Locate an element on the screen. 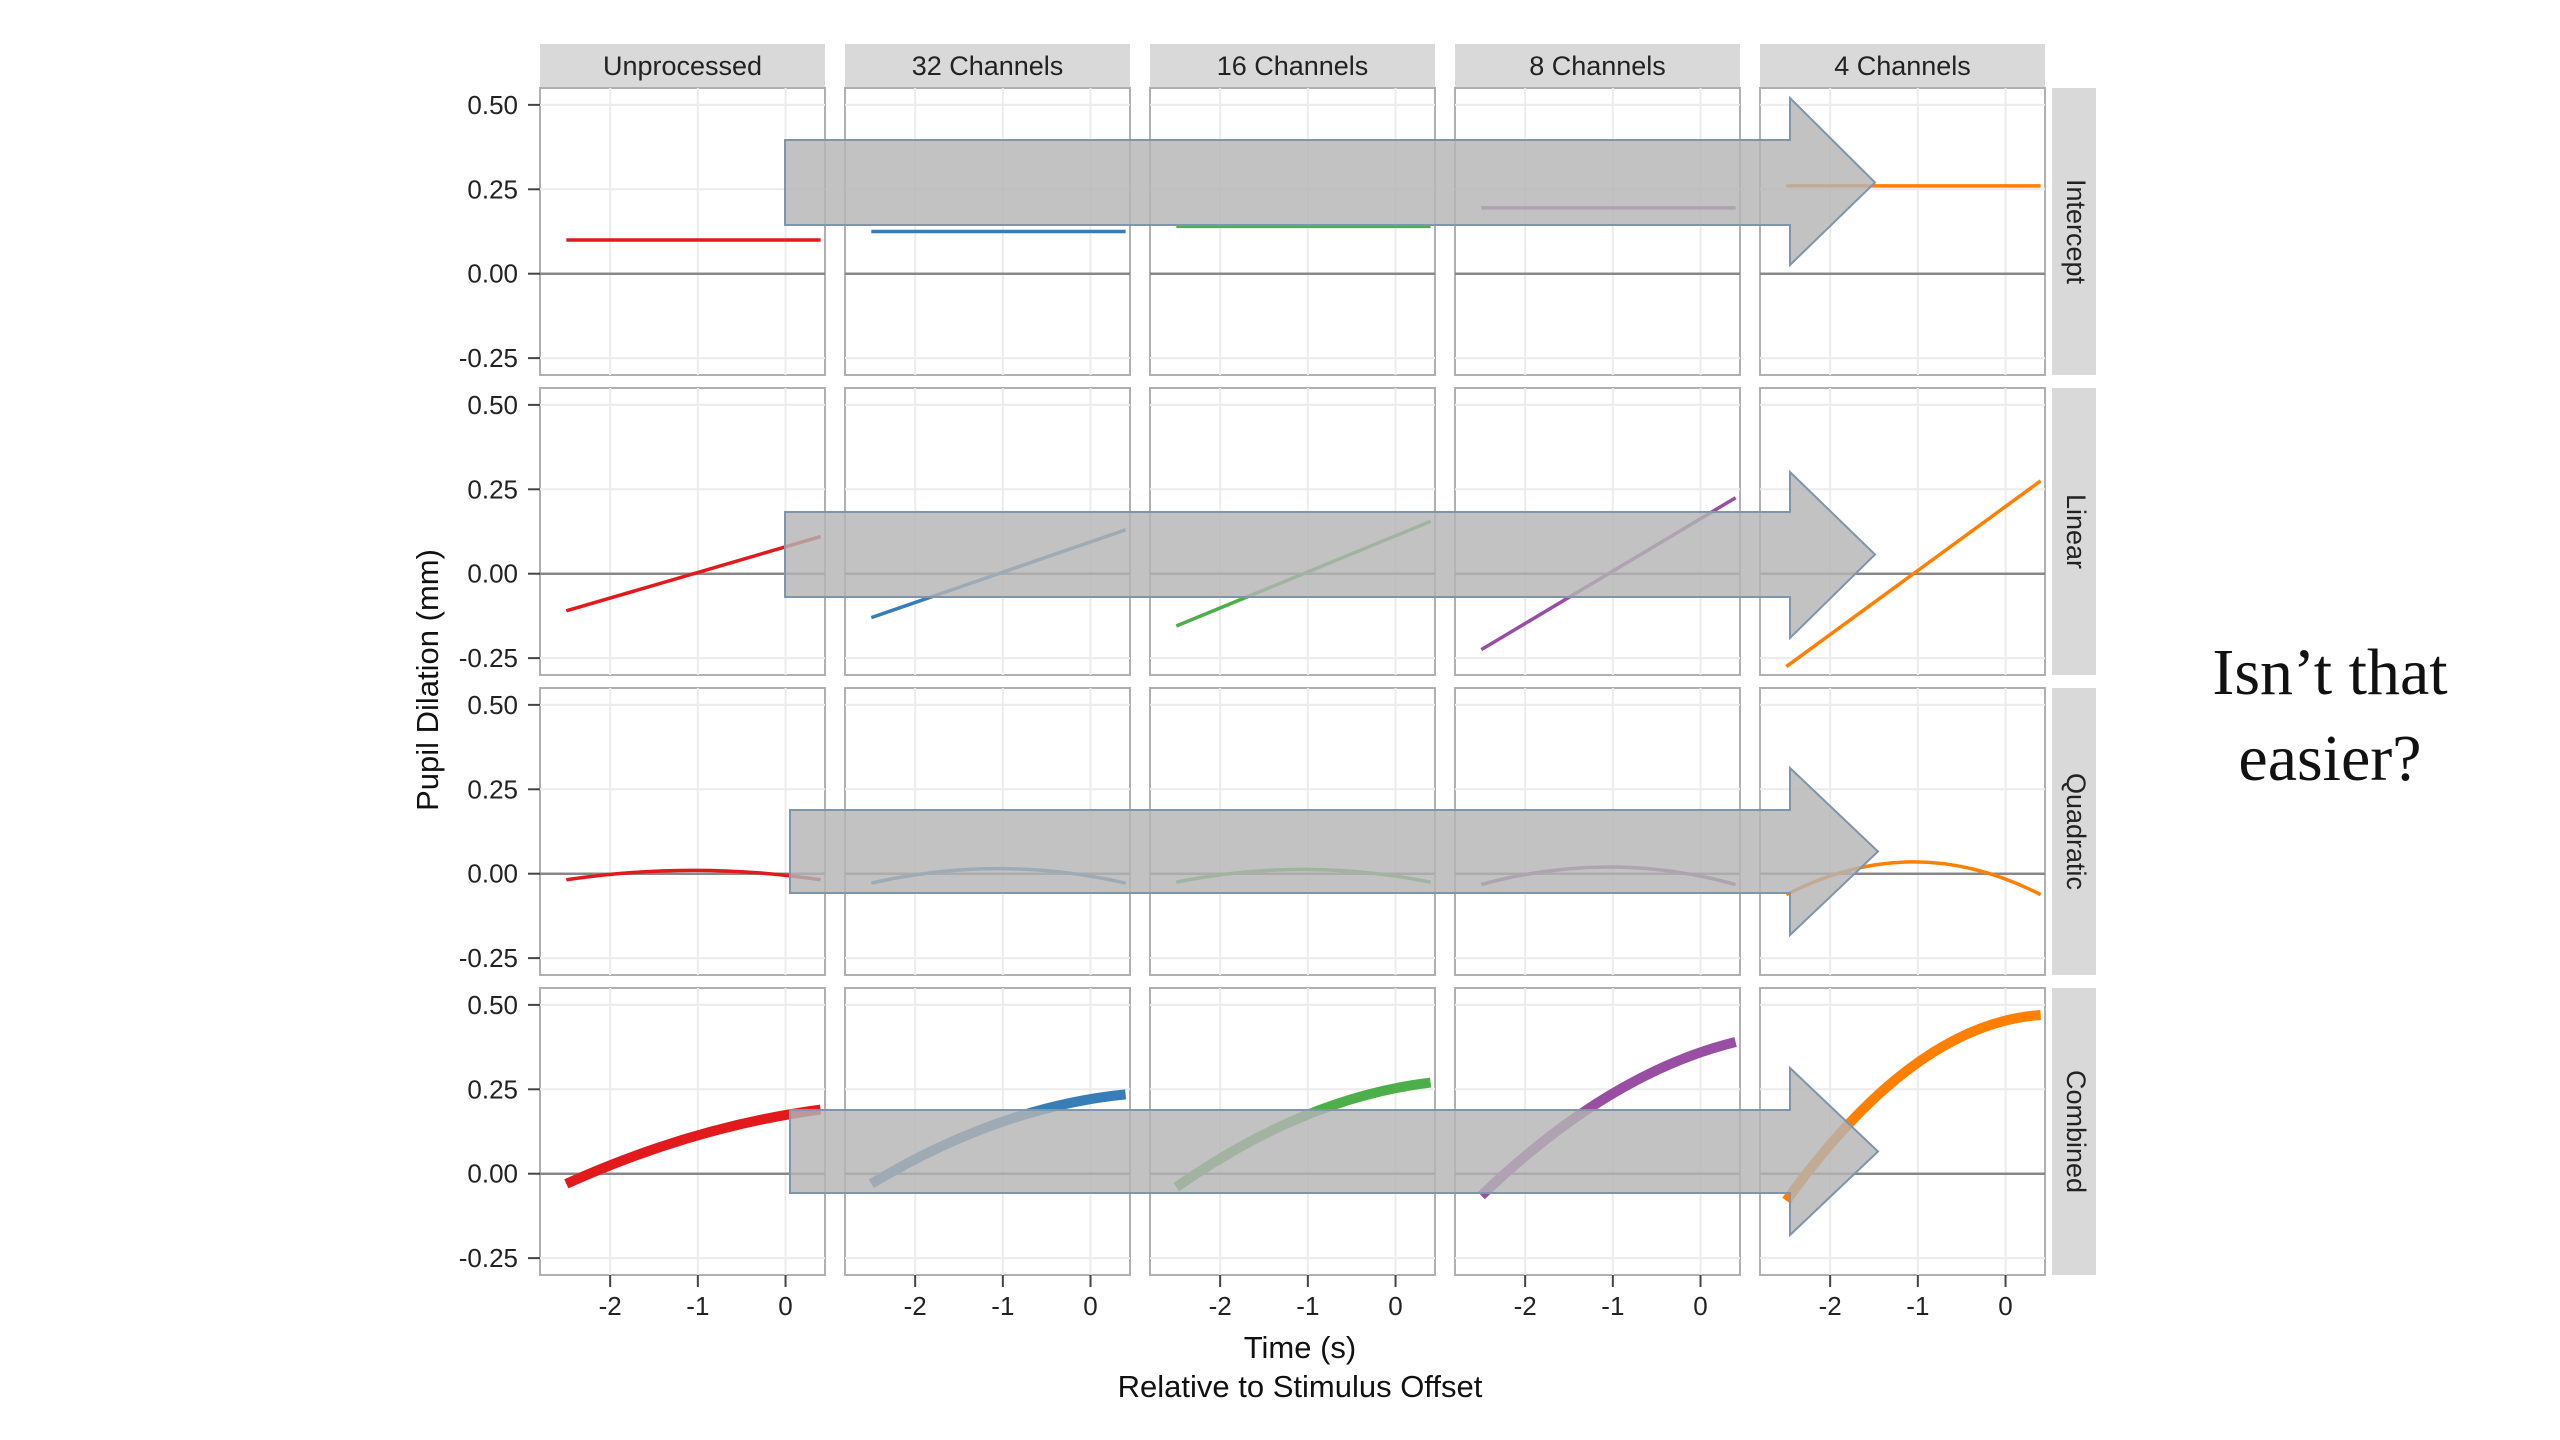  facet-column-label: 16 Channels is located at coordinates (1293, 66).